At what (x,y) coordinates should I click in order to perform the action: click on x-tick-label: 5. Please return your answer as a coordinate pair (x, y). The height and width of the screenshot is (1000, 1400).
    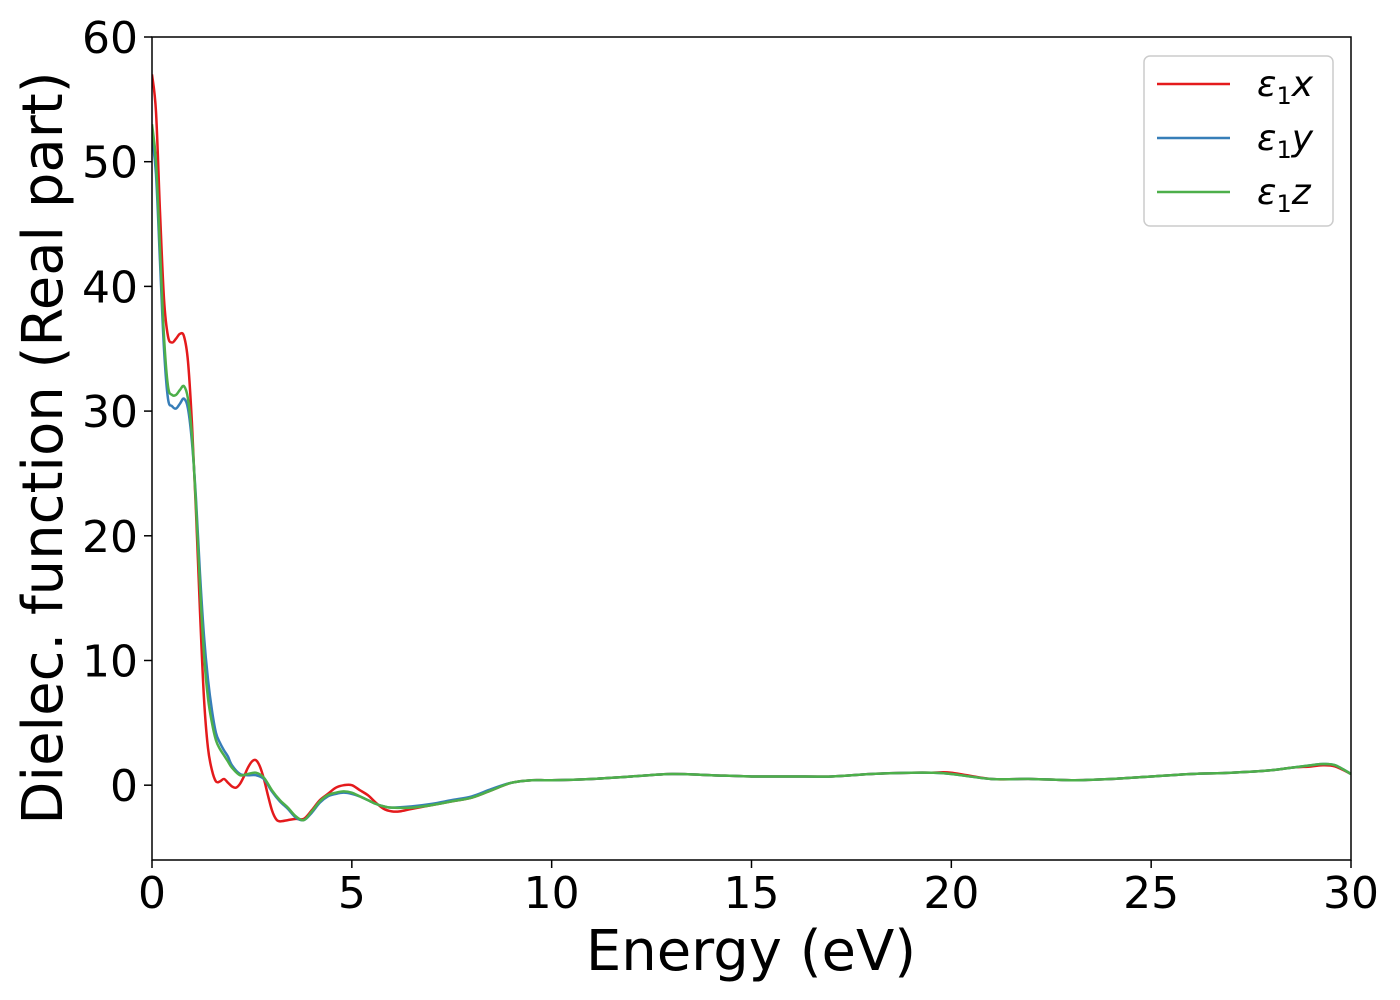
    Looking at the image, I should click on (352, 893).